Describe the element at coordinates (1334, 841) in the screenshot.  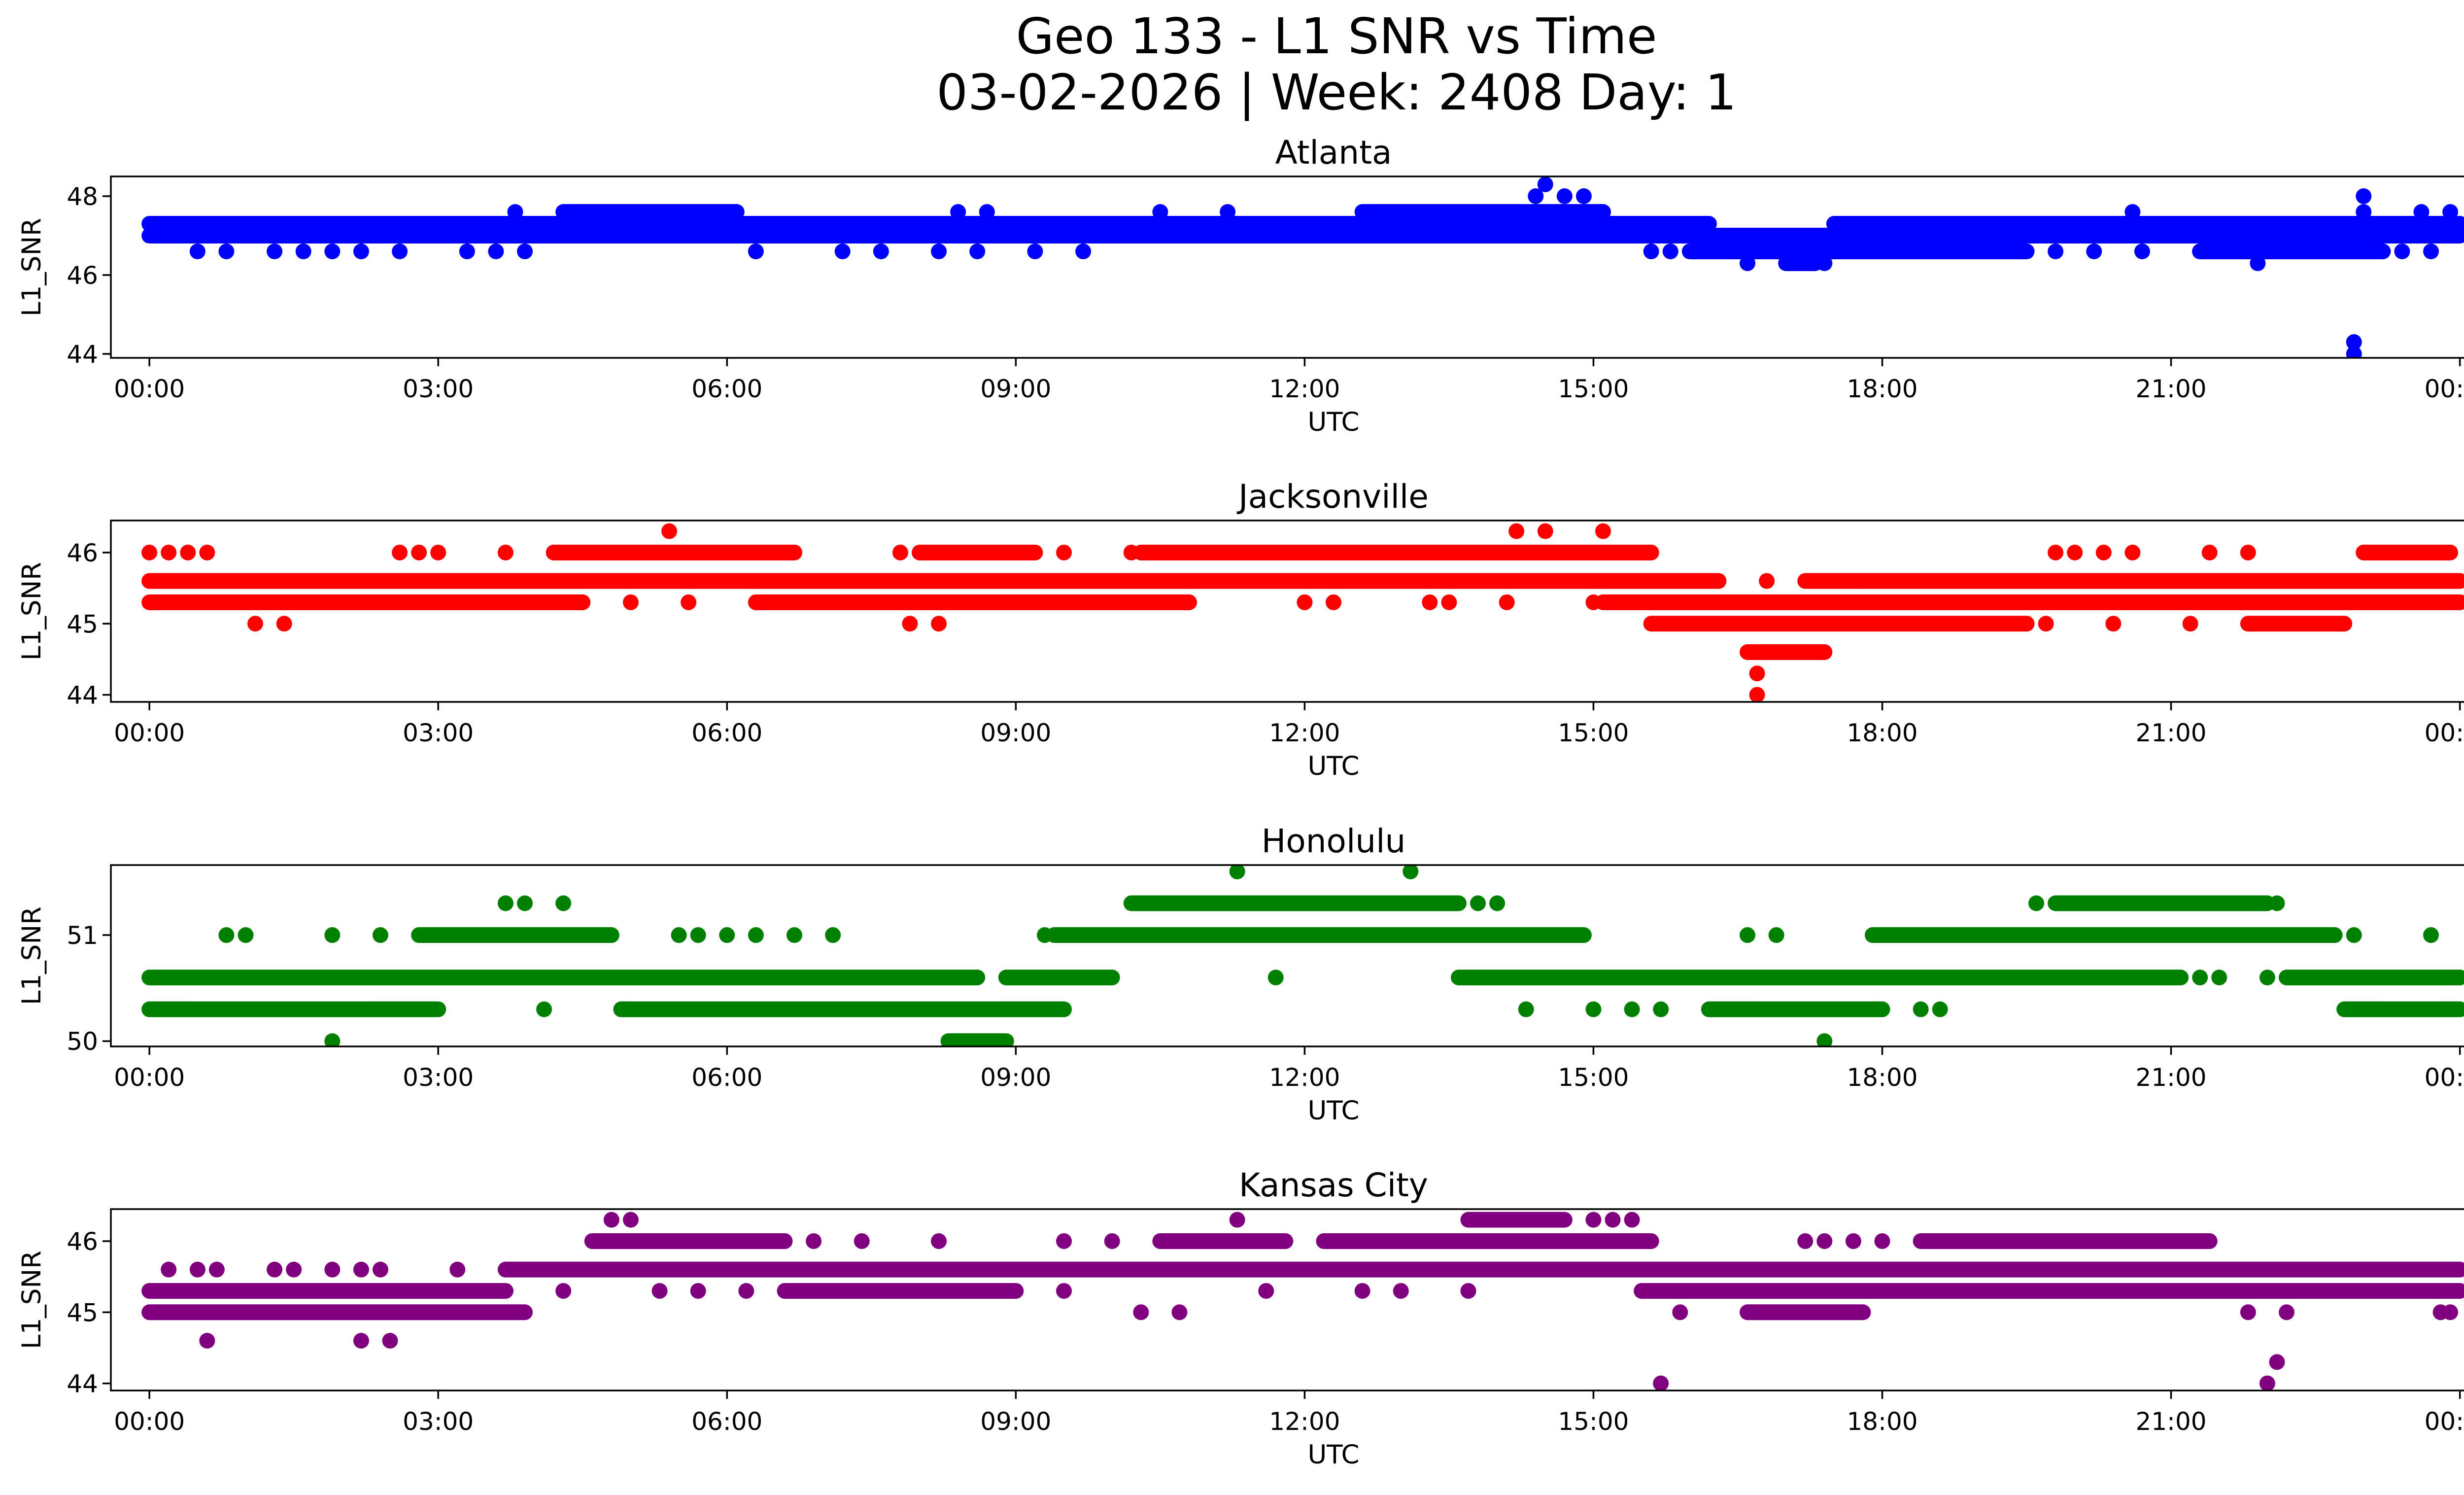
I see `subplot-title: Honolulu` at that location.